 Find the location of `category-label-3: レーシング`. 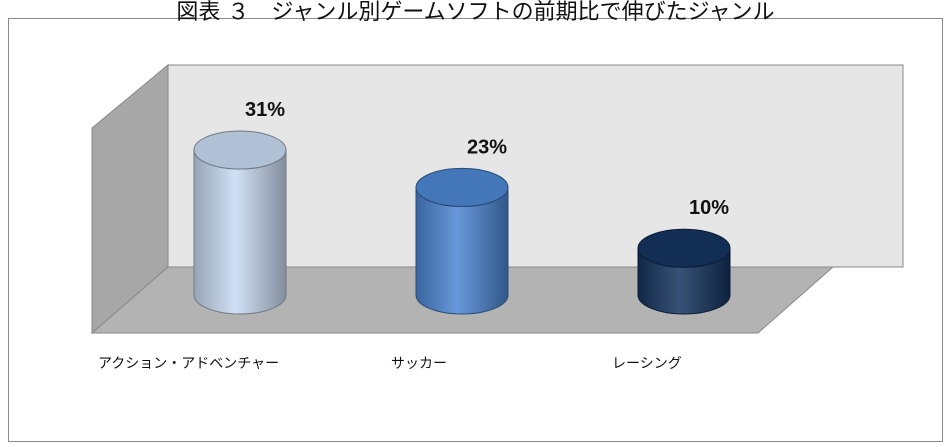

category-label-3: レーシング is located at coordinates (647, 364).